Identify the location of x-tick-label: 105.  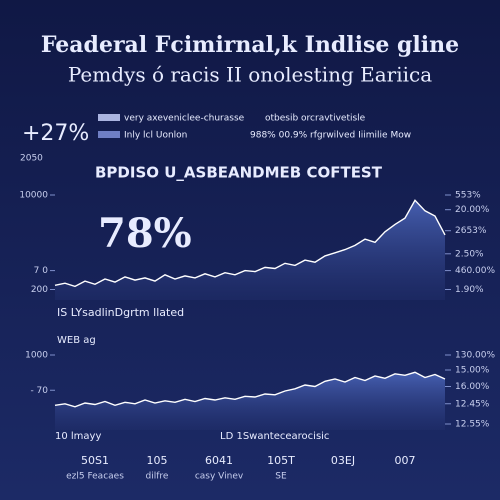
(157, 460).